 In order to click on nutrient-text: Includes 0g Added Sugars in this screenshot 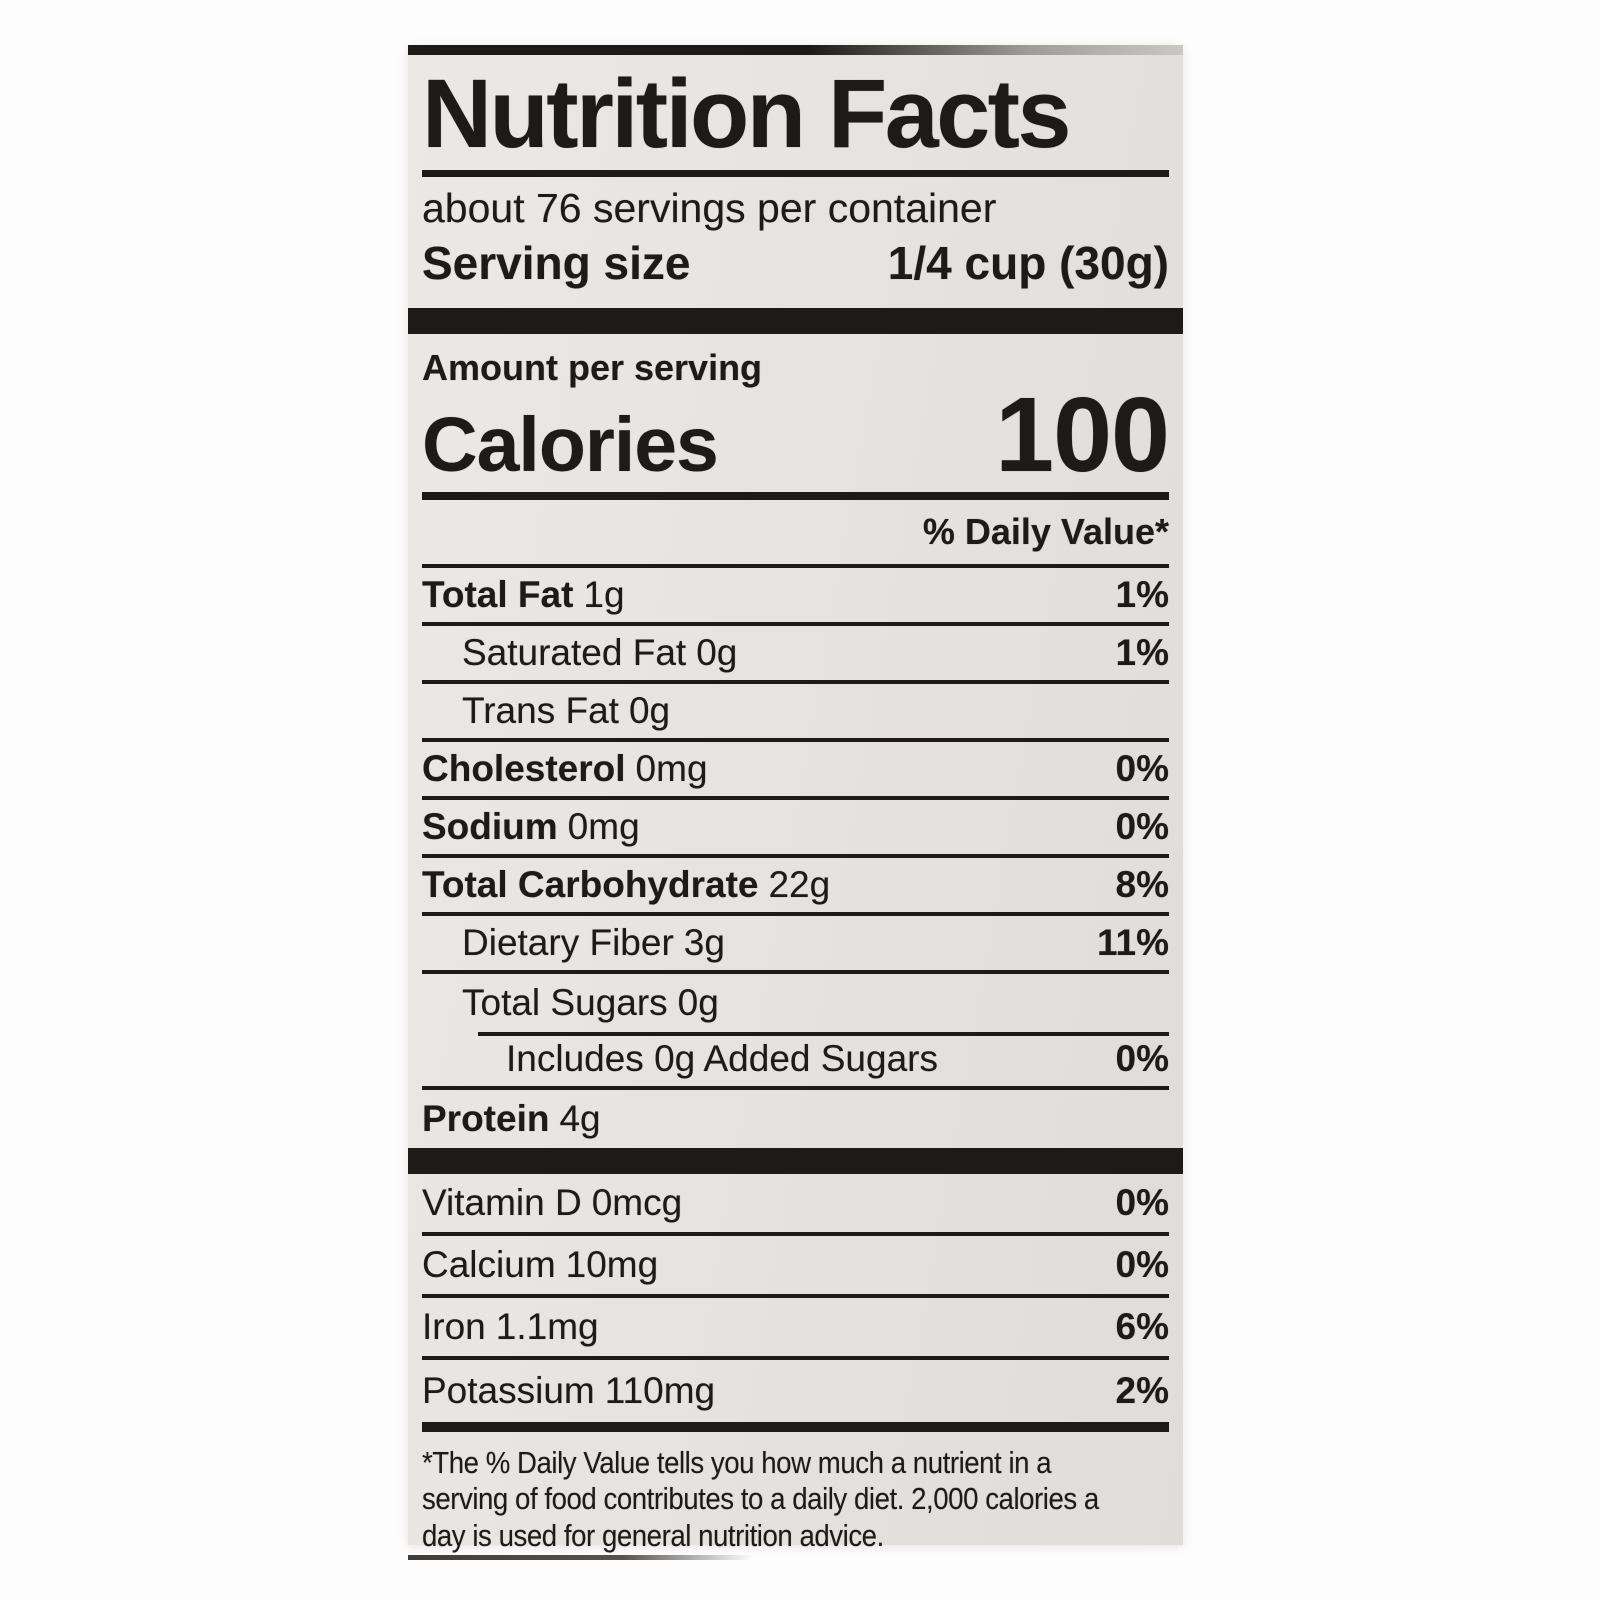, I will do `click(680, 1059)`.